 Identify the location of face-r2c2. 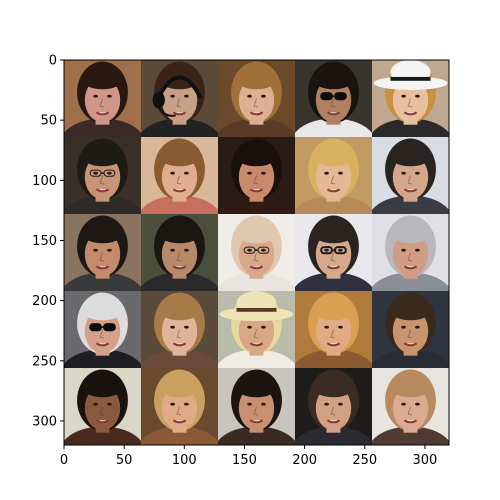
(179, 175).